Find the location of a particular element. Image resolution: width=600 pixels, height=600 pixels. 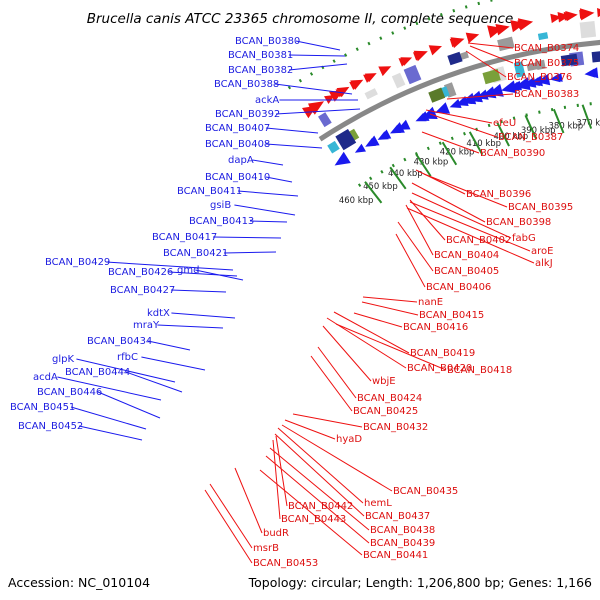

gene-label-left: BCAN_B0413 is located at coordinates (221, 221).